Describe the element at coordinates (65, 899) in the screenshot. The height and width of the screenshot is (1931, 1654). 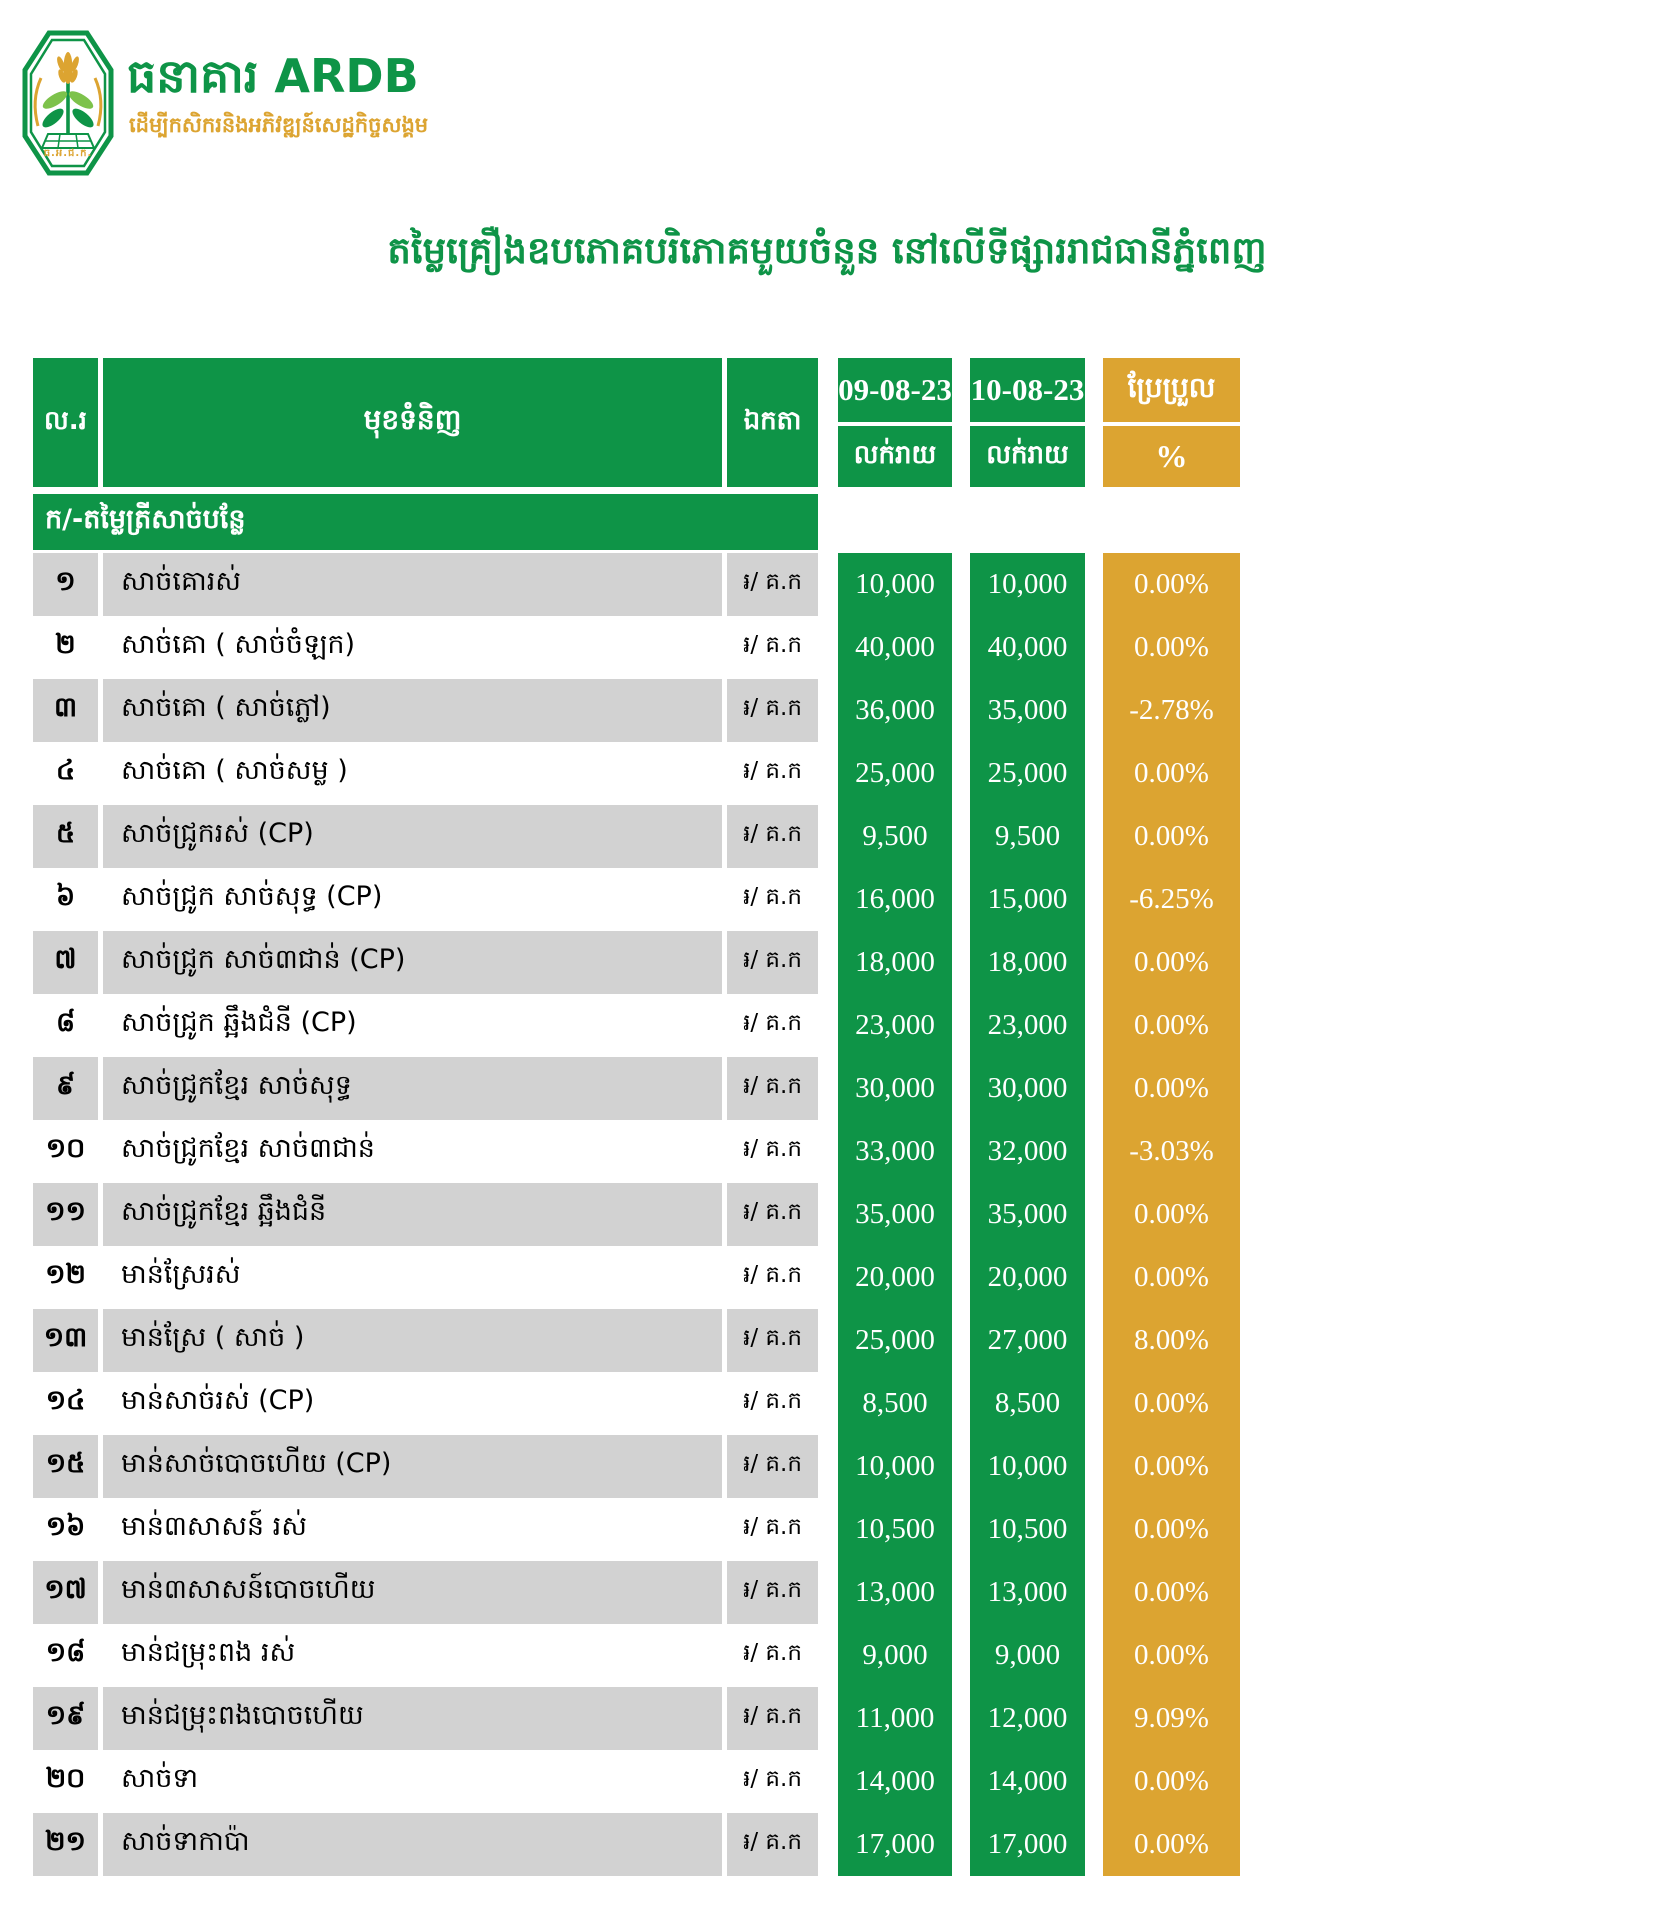
I see `row-number: ៦` at that location.